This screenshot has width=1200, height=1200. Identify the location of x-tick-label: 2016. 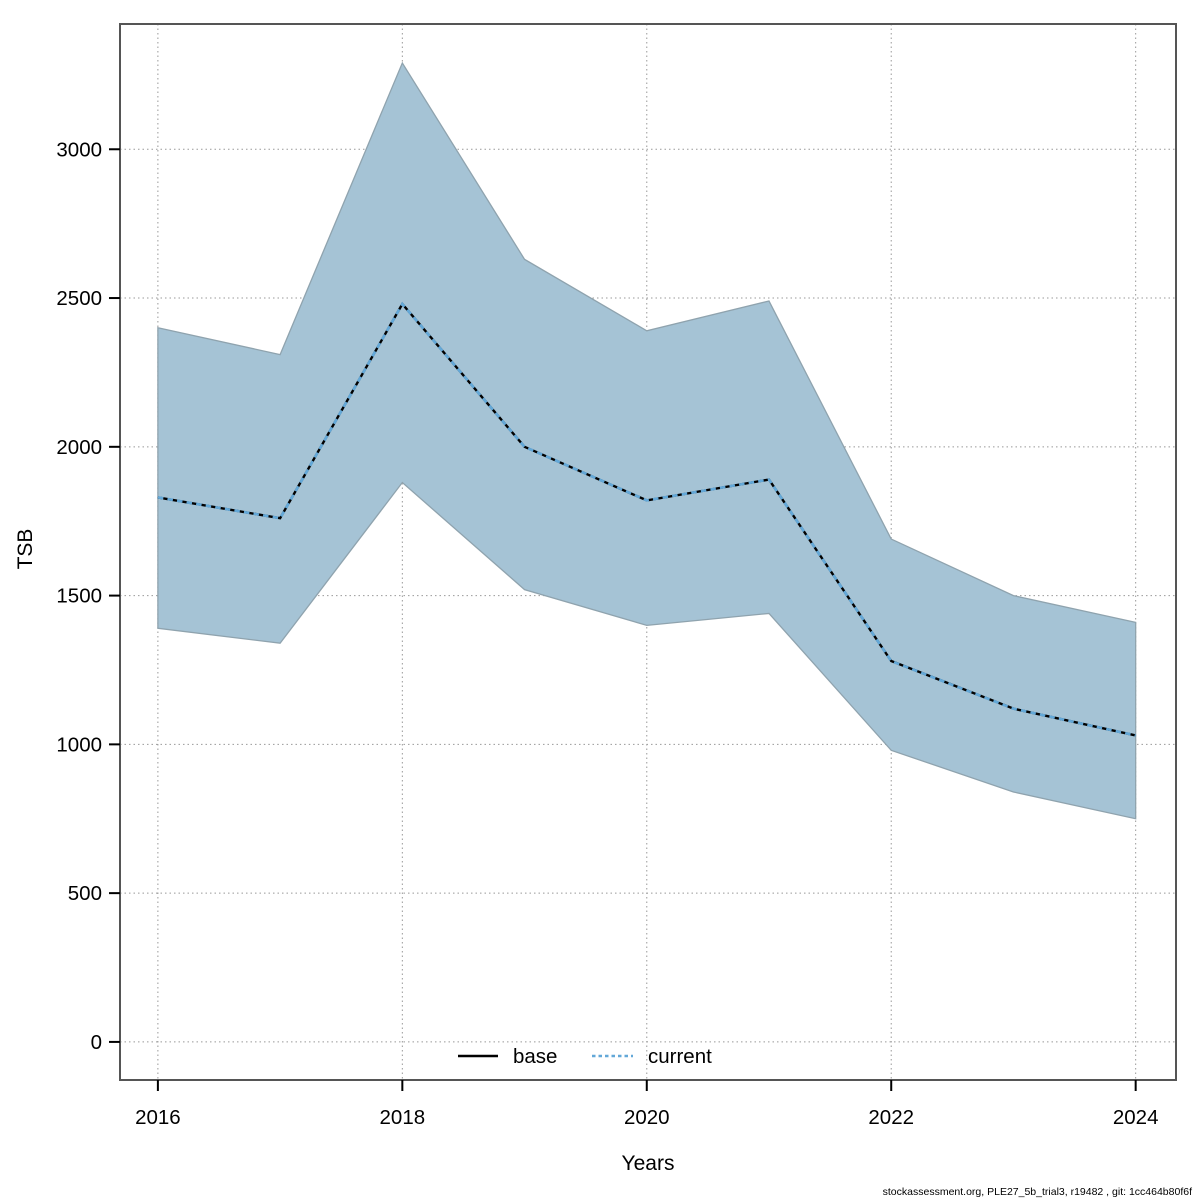
(158, 1117).